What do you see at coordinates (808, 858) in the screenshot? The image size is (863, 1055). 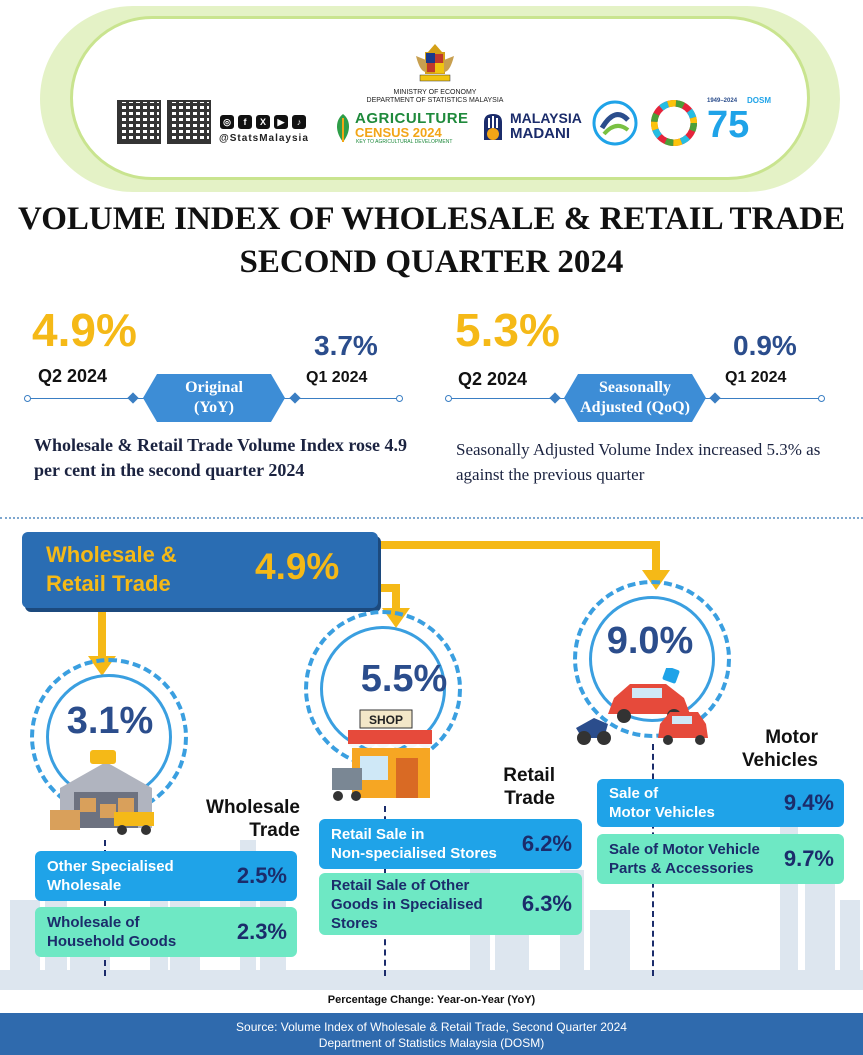 I see `card-pct: 9.7%` at bounding box center [808, 858].